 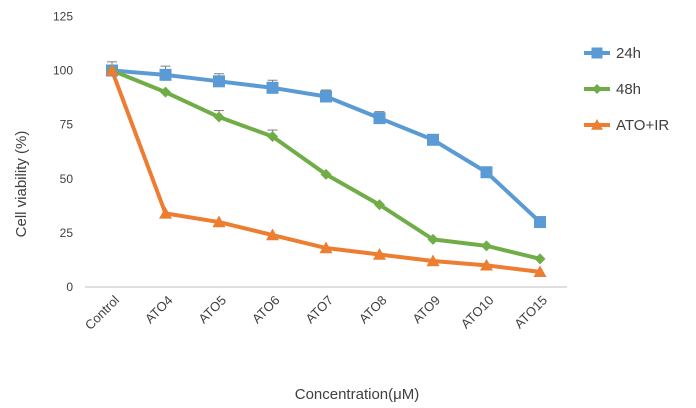 I want to click on x-tick-label: ATO8, so click(x=373, y=310).